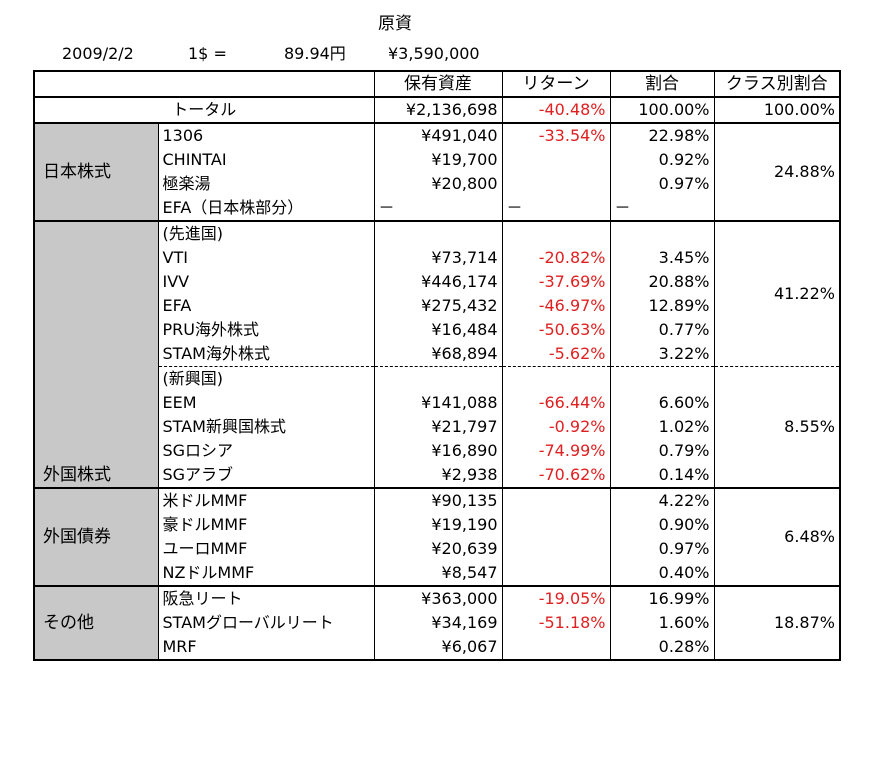 The height and width of the screenshot is (782, 876). I want to click on column-header: 保有資産, so click(437, 84).